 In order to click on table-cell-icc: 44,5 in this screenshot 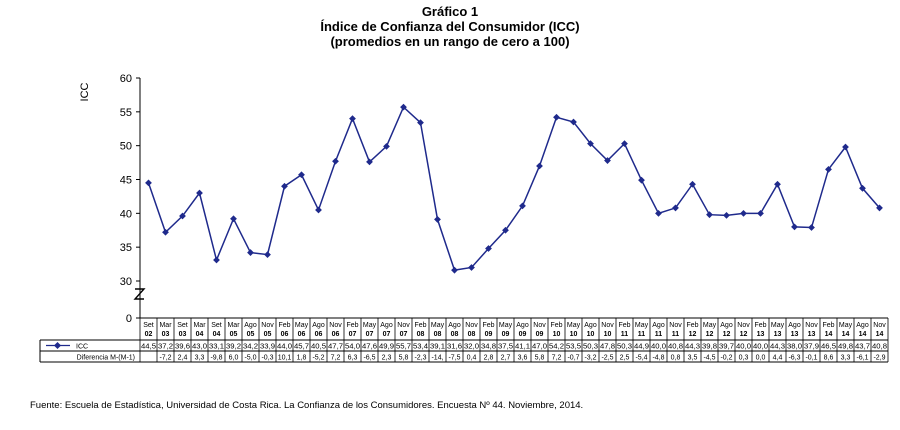, I will do `click(148, 347)`.